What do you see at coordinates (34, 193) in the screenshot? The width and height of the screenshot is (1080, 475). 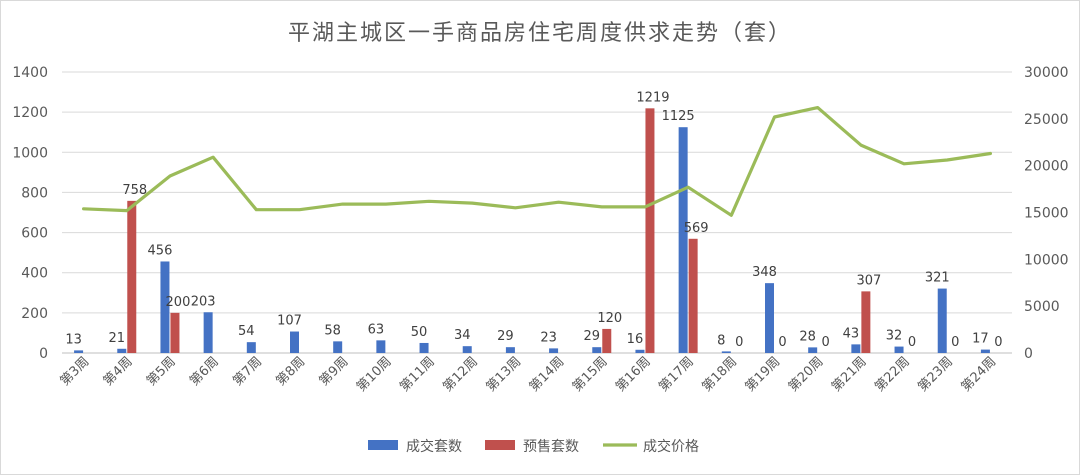 I see `left-axis-tick: 800` at bounding box center [34, 193].